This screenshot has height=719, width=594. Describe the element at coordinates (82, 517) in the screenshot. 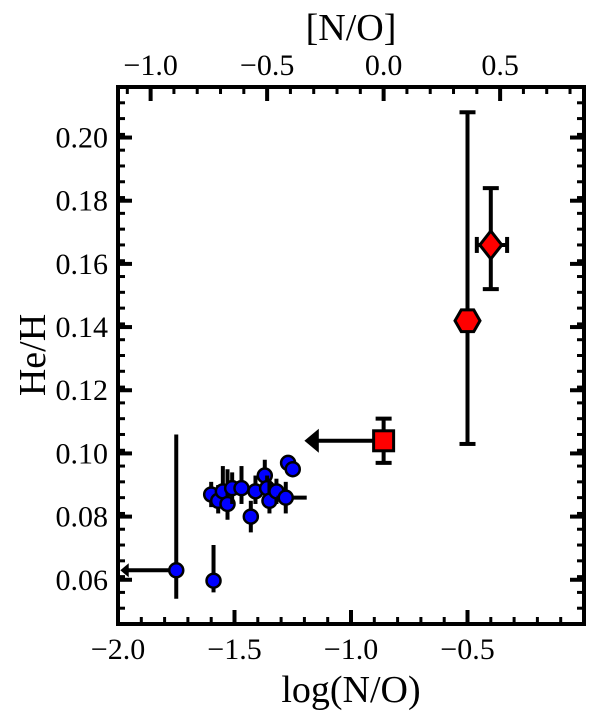

I see `y-tick-label: 0.08` at that location.